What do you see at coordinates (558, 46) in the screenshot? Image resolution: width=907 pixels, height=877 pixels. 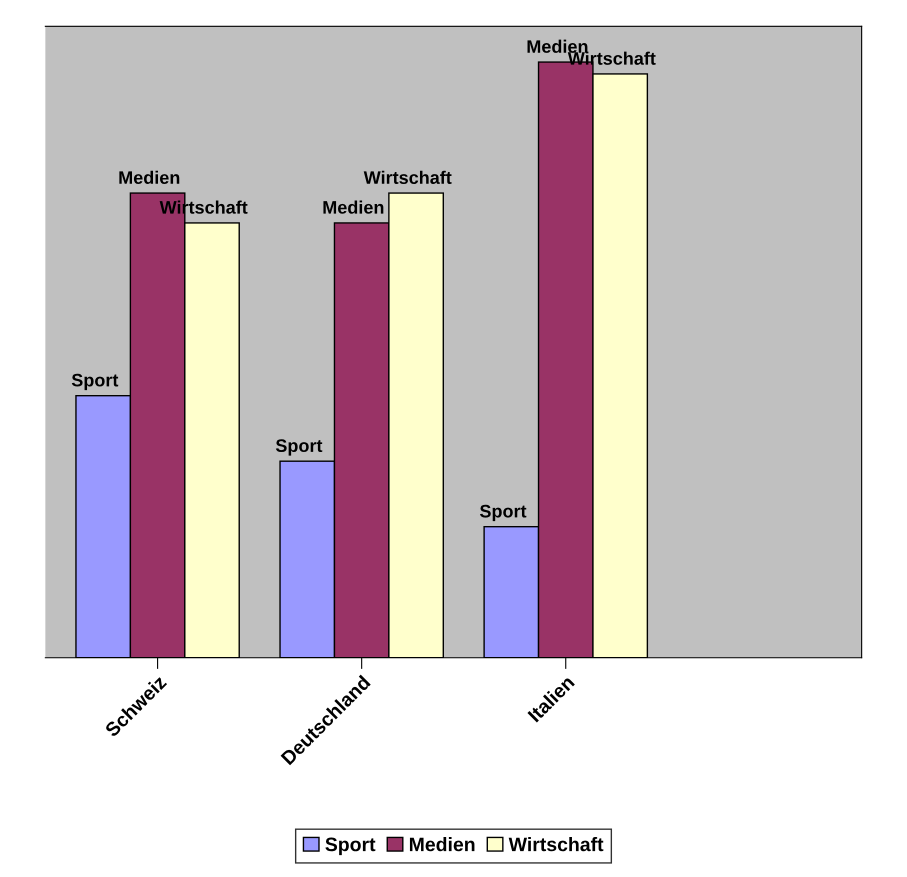 I see `text: Medien` at bounding box center [558, 46].